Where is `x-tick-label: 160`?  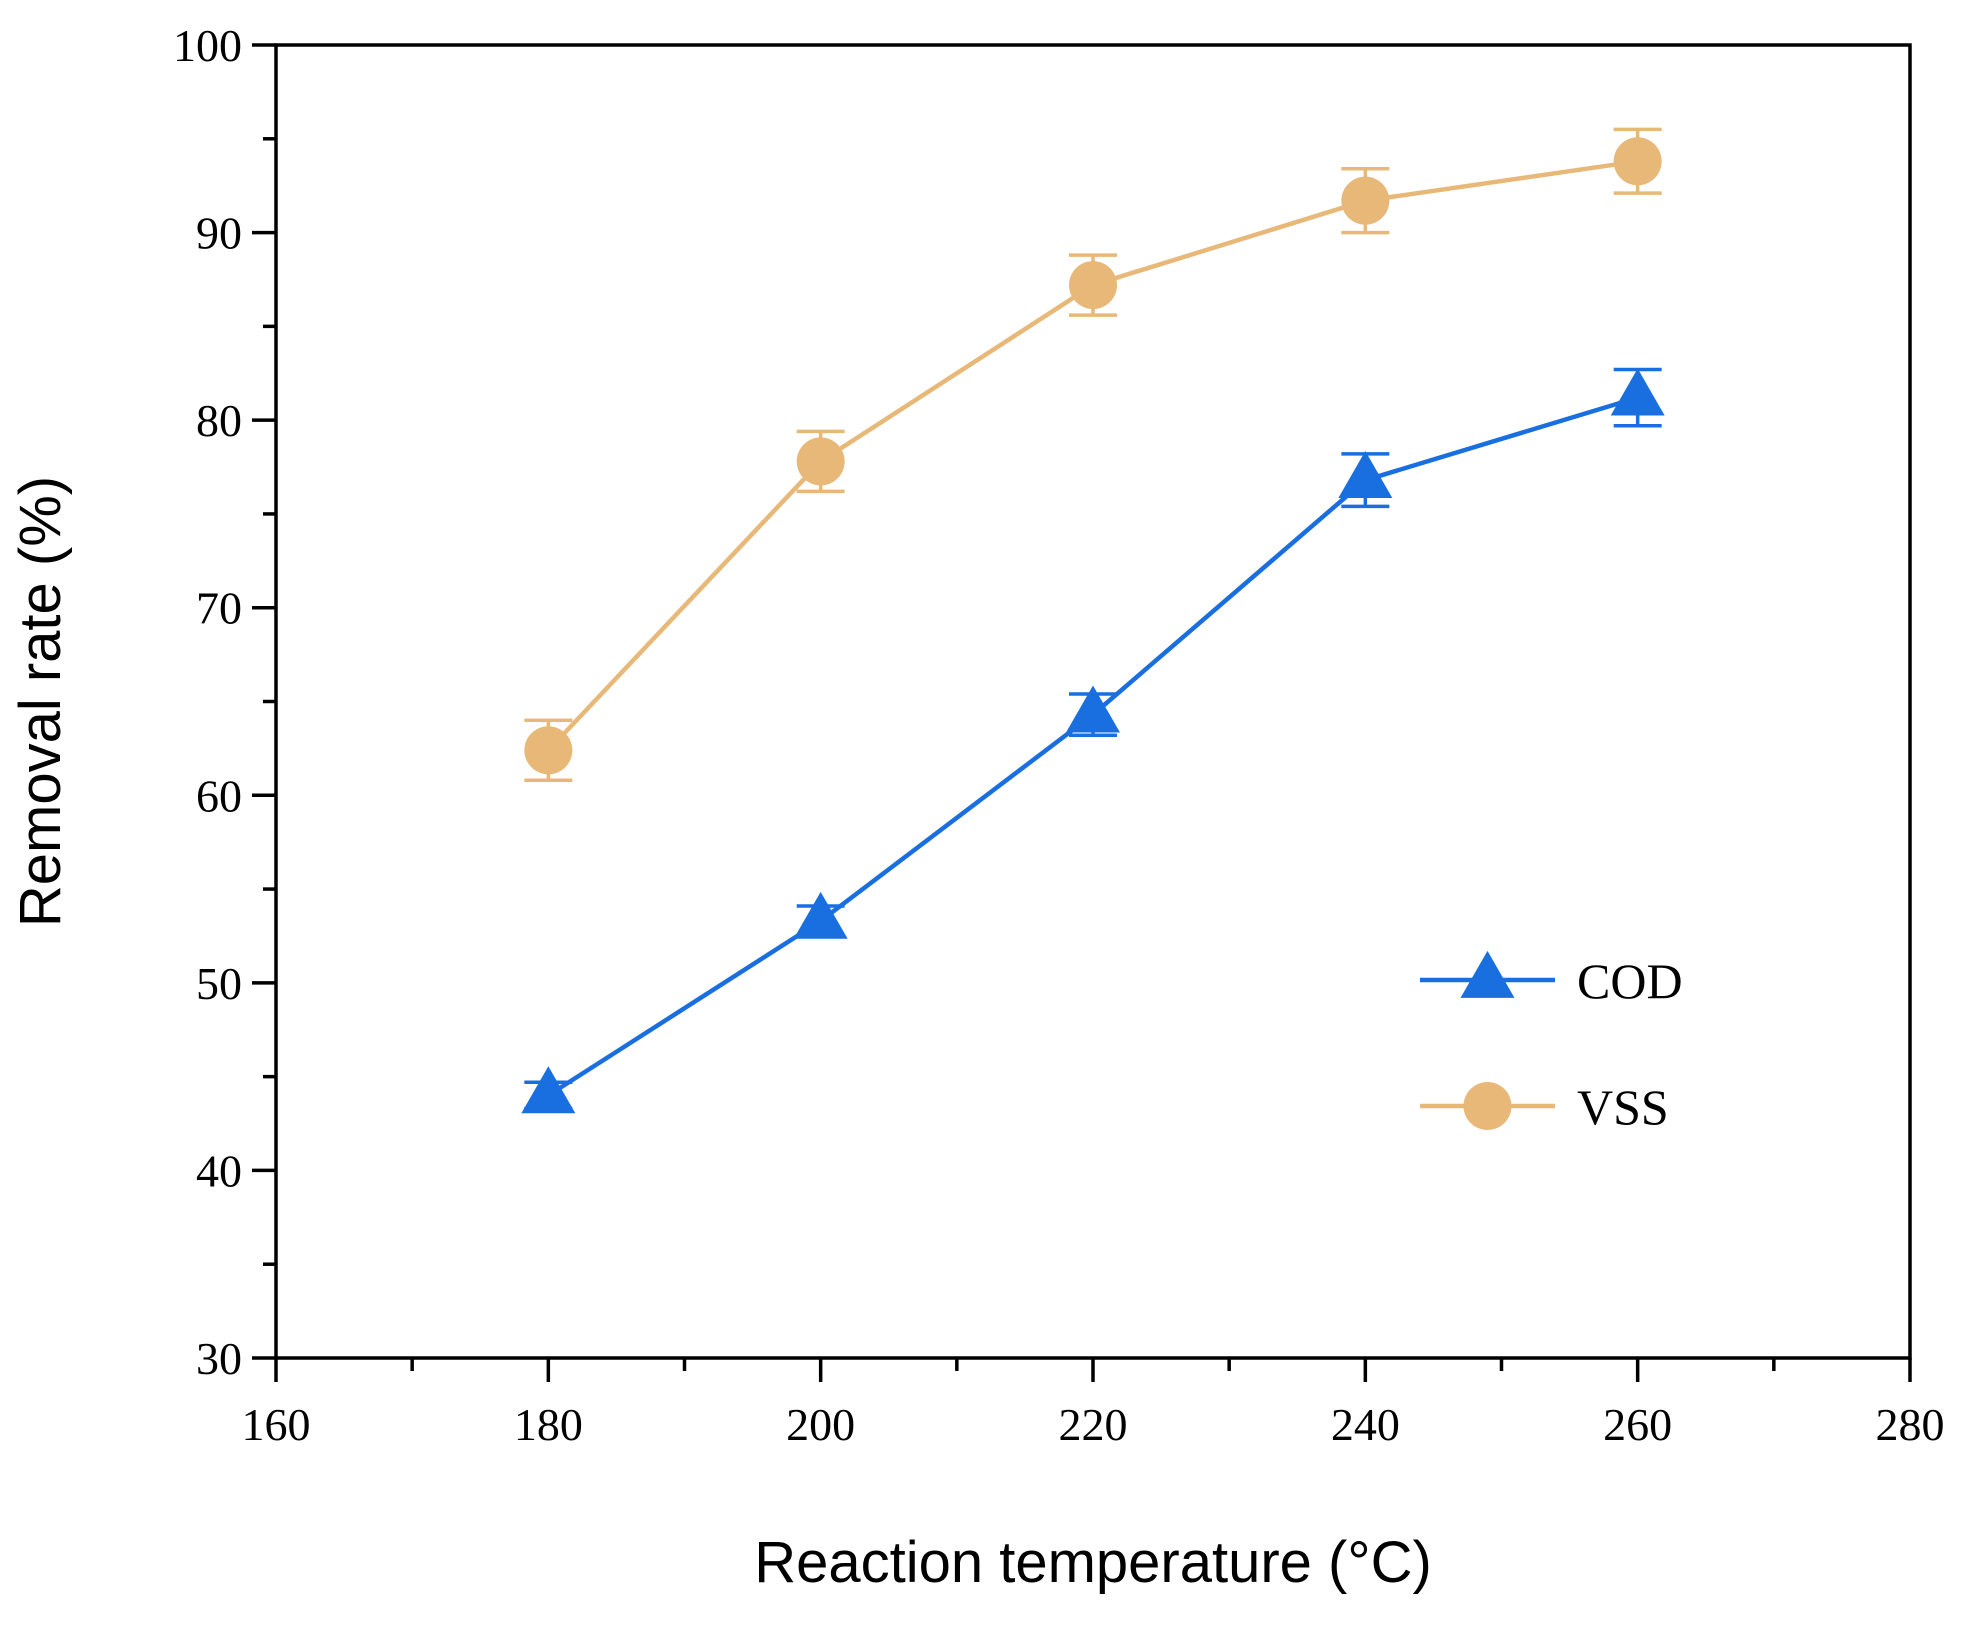 x-tick-label: 160 is located at coordinates (276, 1424).